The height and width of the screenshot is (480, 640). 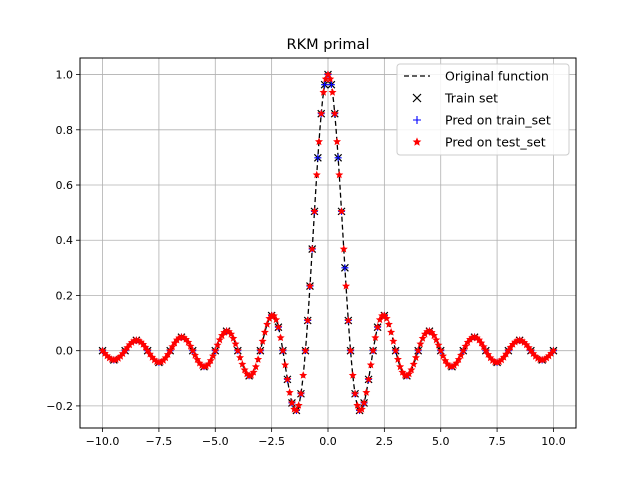 I want to click on y-tick-label: 0.2, so click(x=65, y=295).